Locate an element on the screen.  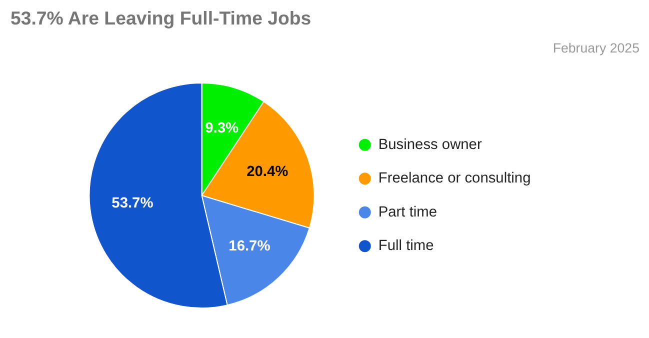
text: February 2025 is located at coordinates (596, 48).